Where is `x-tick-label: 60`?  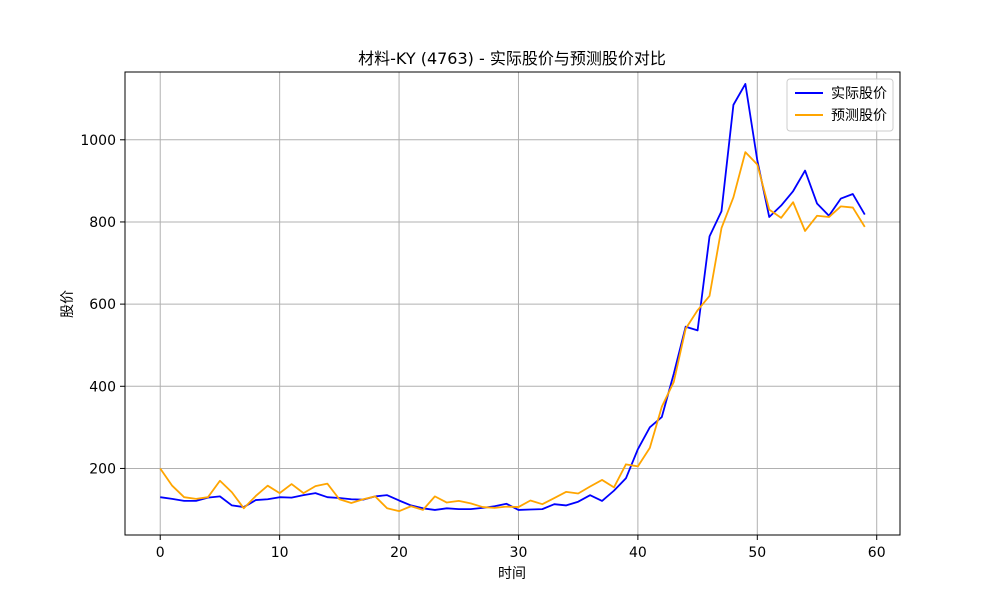
x-tick-label: 60 is located at coordinates (877, 553).